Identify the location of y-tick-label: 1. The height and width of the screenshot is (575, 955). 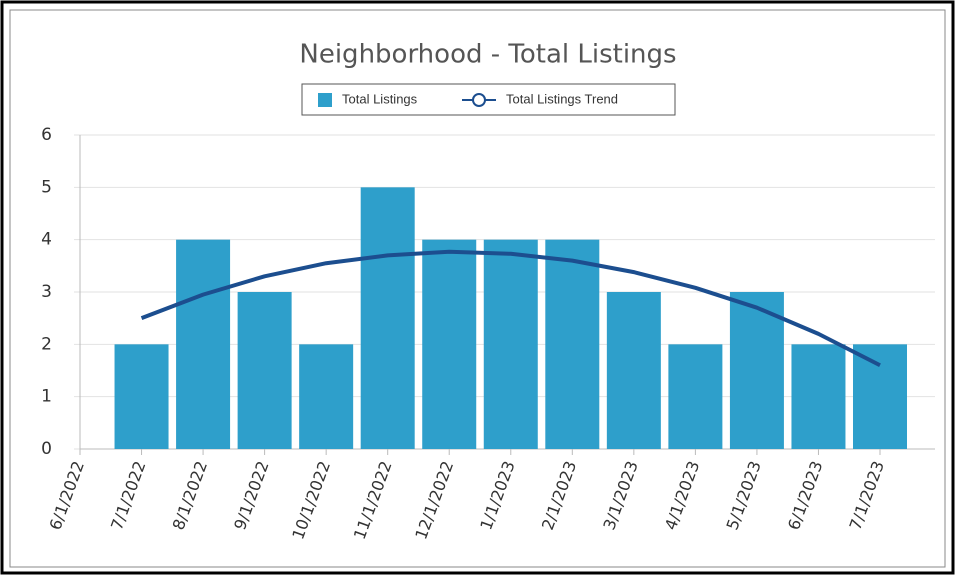
(46, 397).